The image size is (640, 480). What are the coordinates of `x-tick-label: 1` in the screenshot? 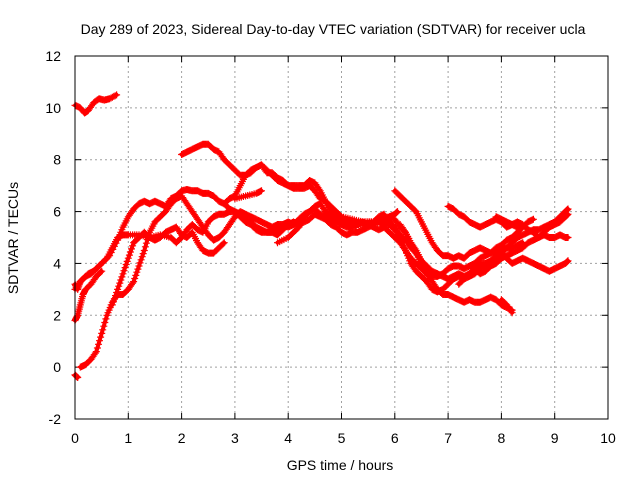 It's located at (128, 438).